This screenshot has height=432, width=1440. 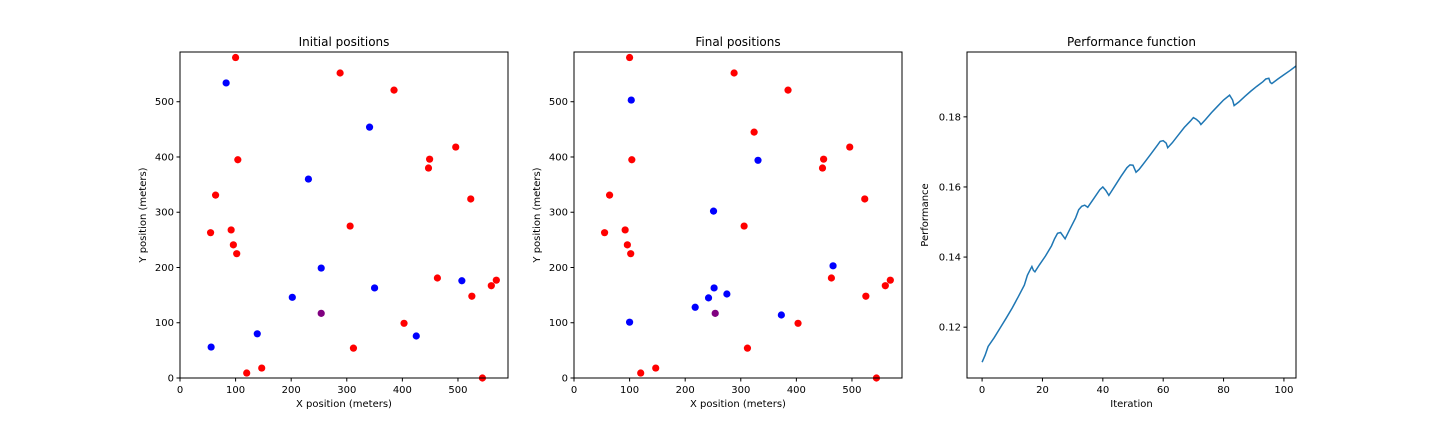 I want to click on y-tick-label: 0.12, so click(x=950, y=328).